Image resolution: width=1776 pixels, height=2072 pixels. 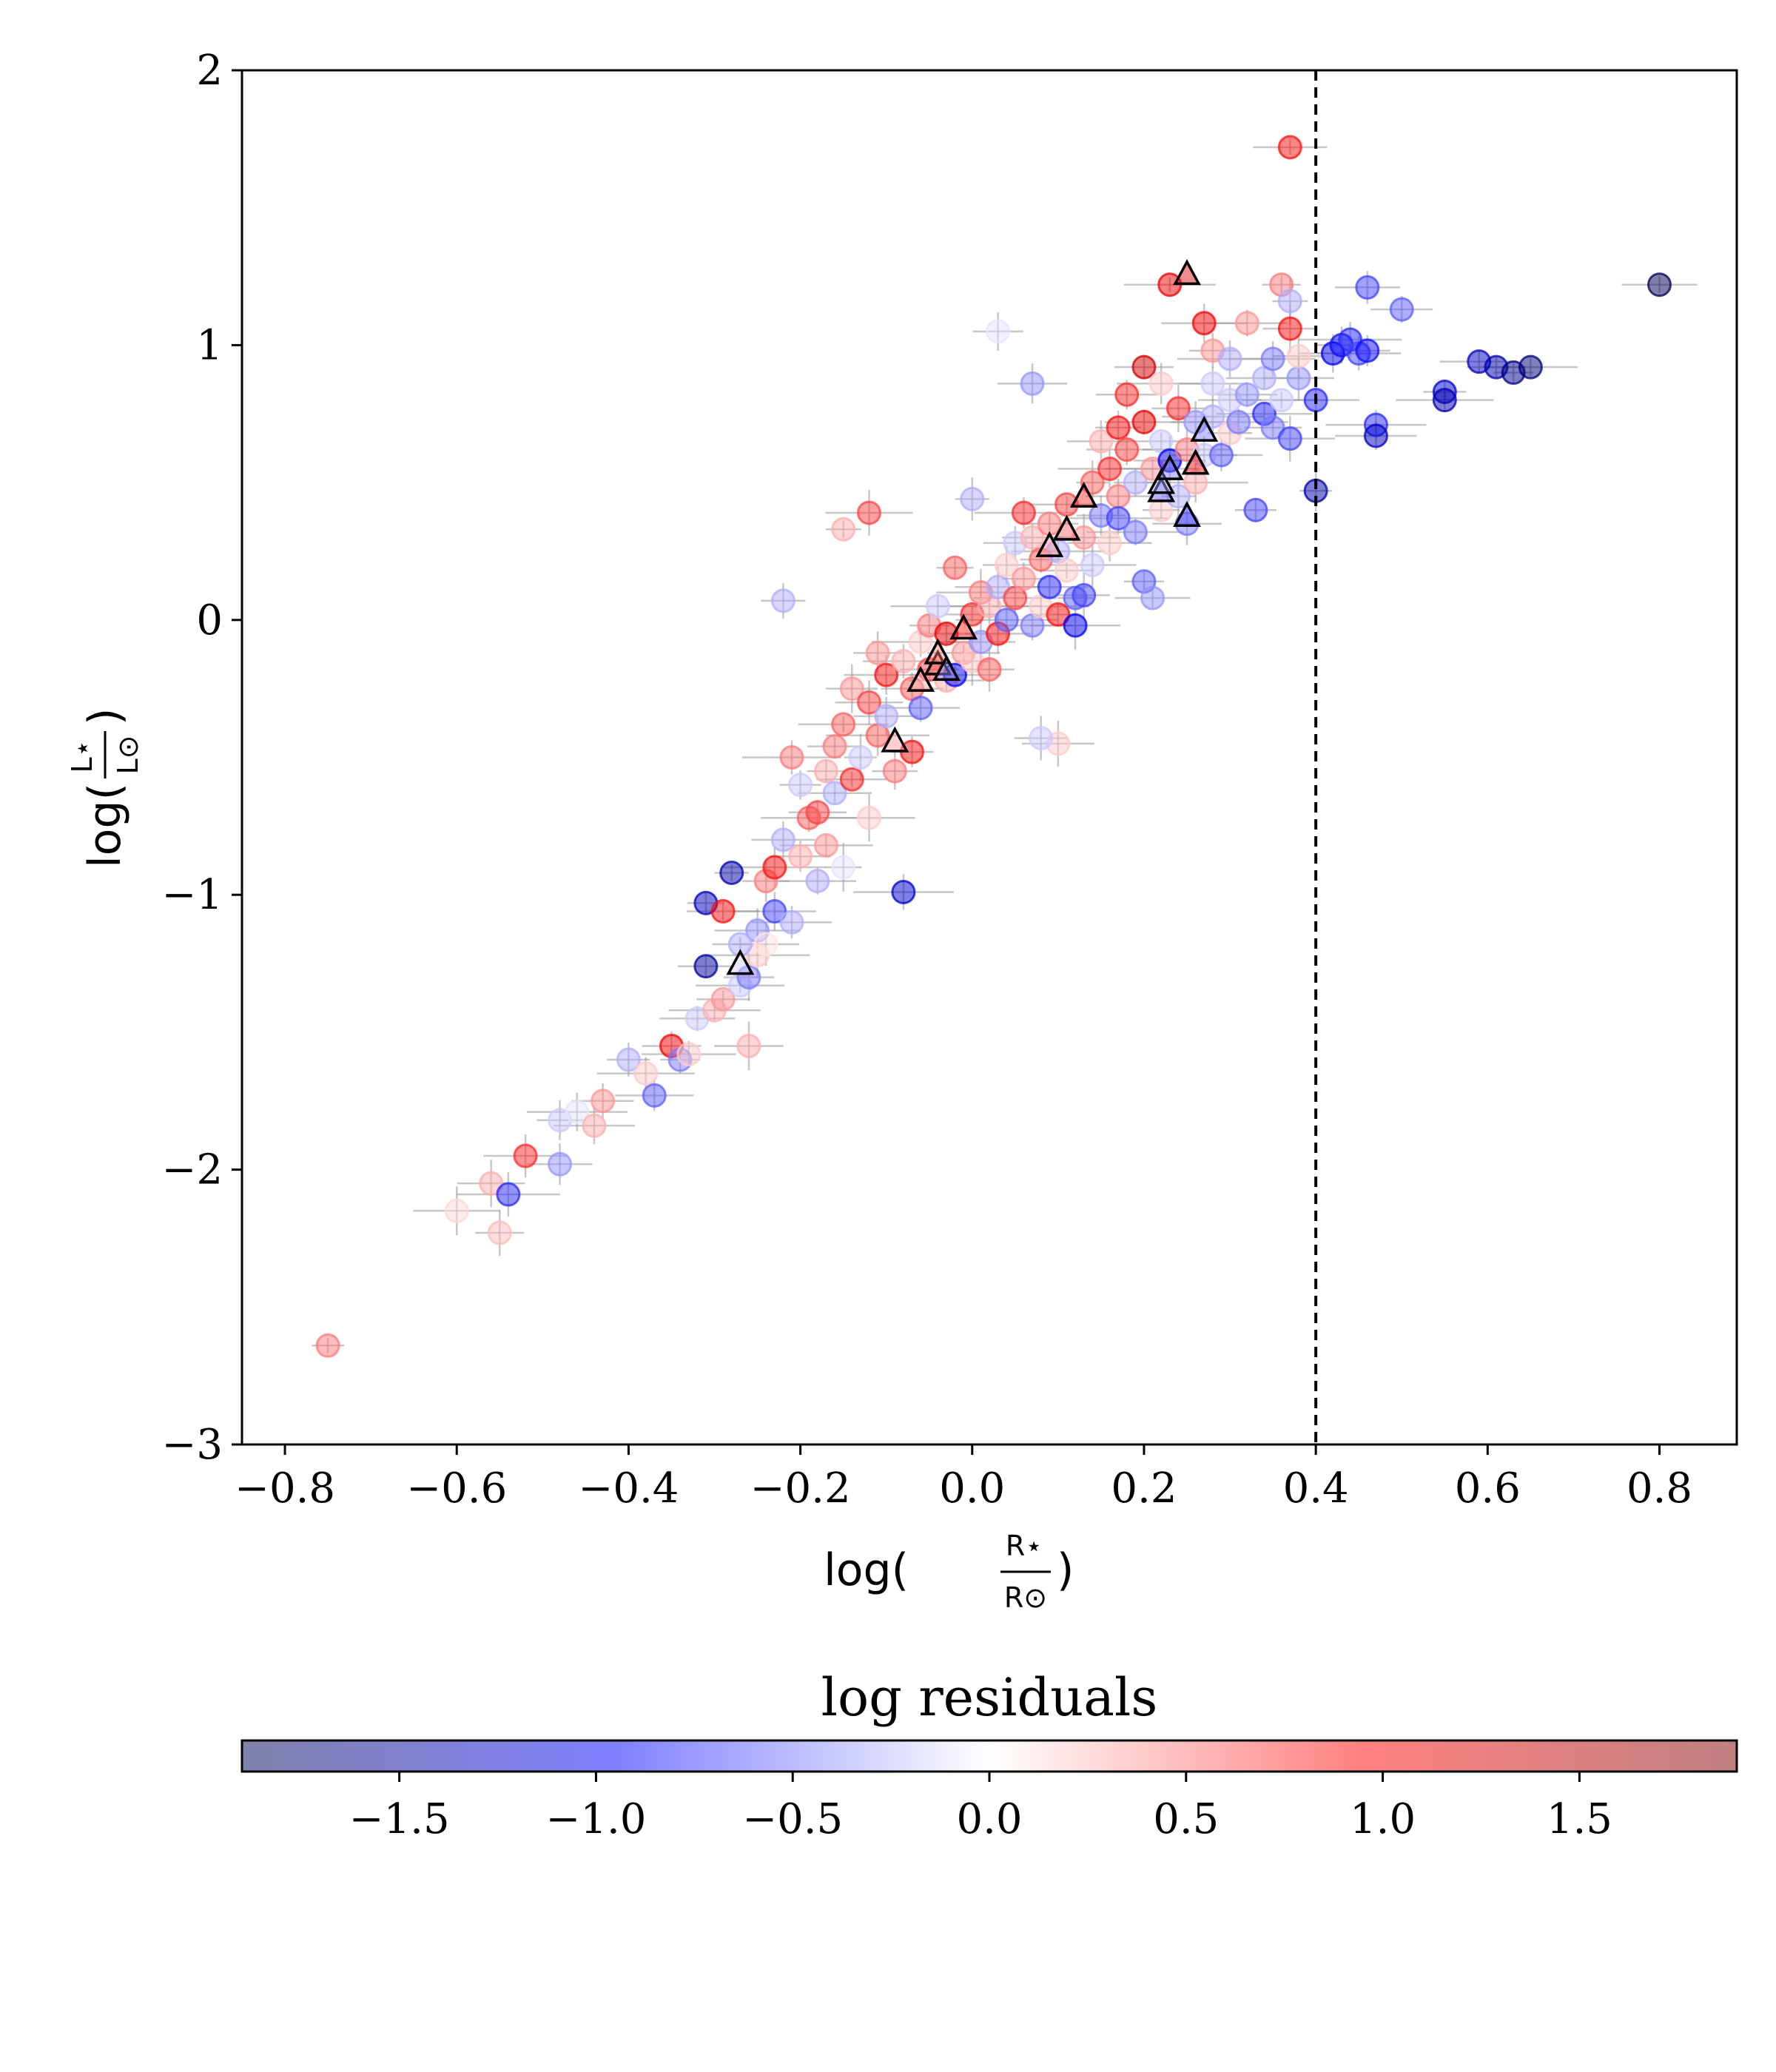 I want to click on x-axis-title-suffix: ), so click(x=1065, y=1570).